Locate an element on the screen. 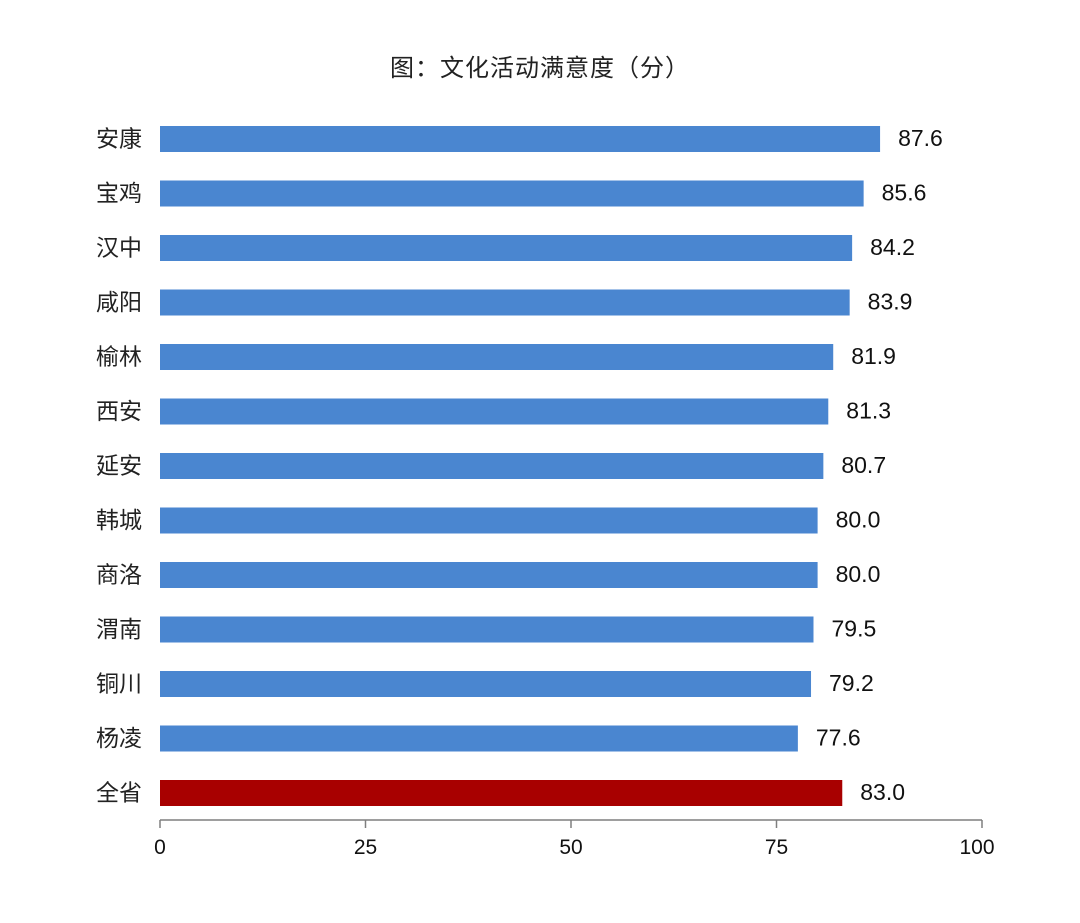 The image size is (1080, 923). value-label: 79.2 is located at coordinates (851, 683).